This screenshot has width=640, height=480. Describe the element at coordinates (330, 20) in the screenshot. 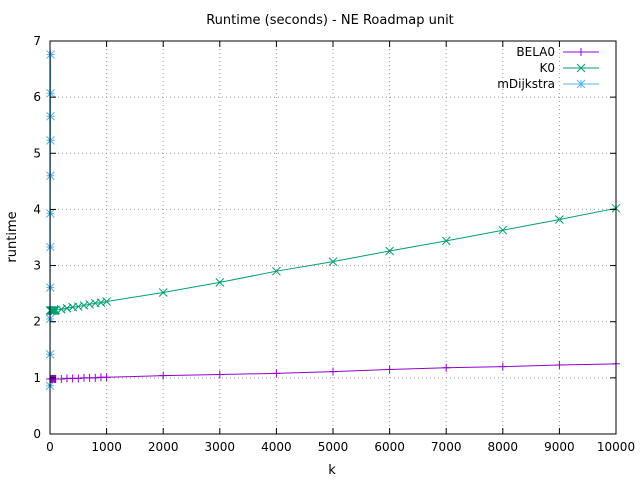

I see `chart-title: Runtime (seconds) - NE Roadmap unit` at that location.